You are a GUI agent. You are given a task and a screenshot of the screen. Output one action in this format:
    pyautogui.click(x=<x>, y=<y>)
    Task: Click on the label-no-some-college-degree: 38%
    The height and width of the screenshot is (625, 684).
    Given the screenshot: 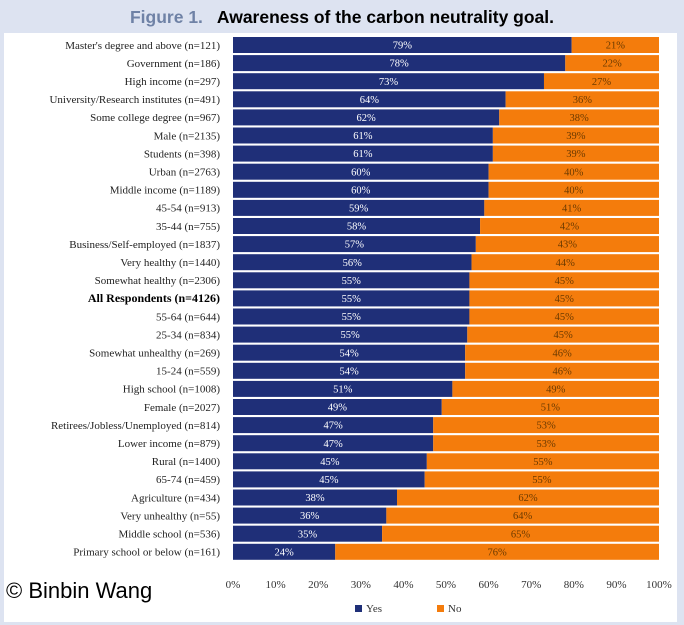 What is the action you would take?
    pyautogui.click(x=580, y=118)
    